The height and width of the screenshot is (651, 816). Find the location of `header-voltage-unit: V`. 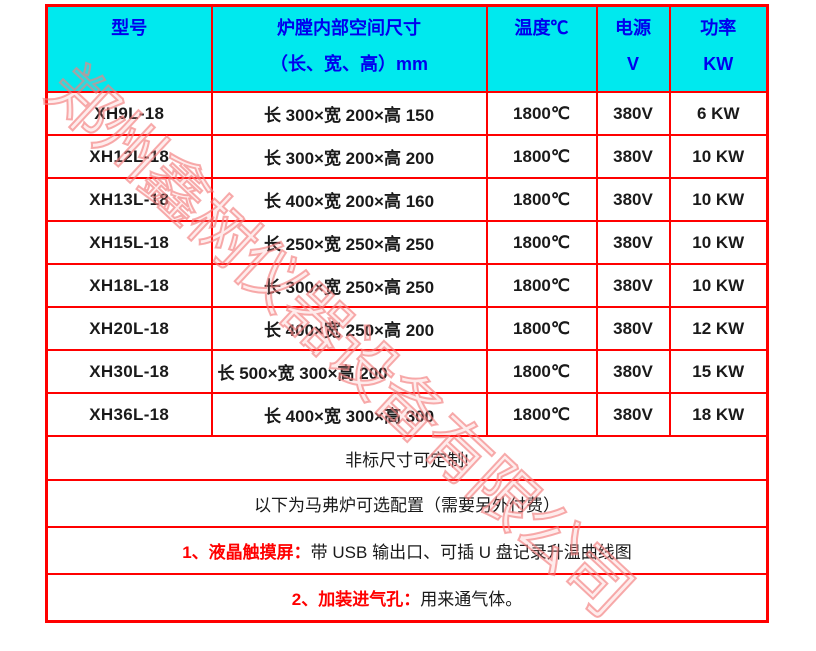

header-voltage-unit: V is located at coordinates (632, 64).